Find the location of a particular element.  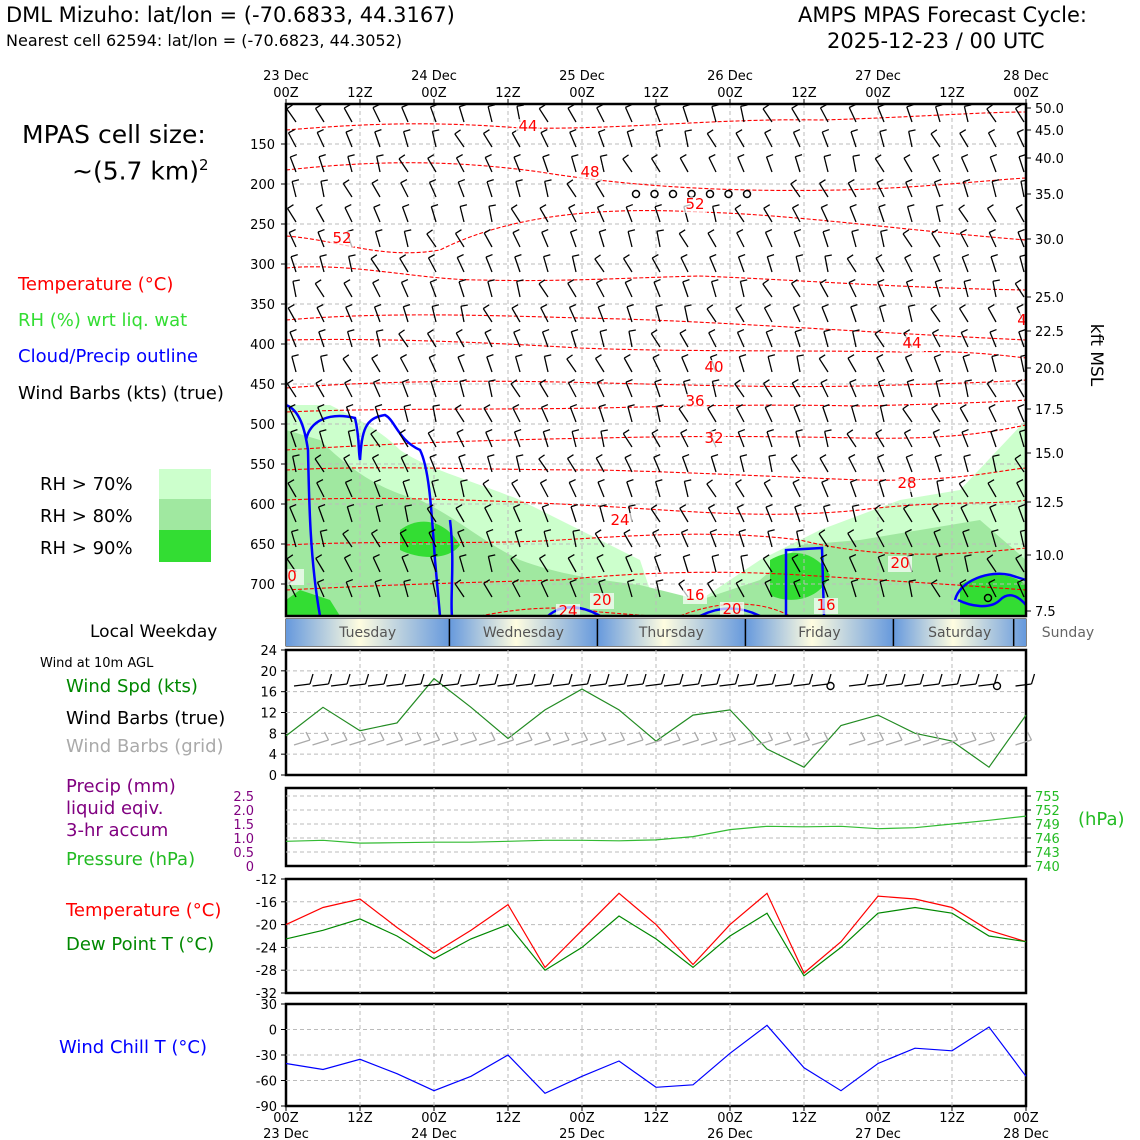

pressure-tick-label: 350 is located at coordinates (262, 305).